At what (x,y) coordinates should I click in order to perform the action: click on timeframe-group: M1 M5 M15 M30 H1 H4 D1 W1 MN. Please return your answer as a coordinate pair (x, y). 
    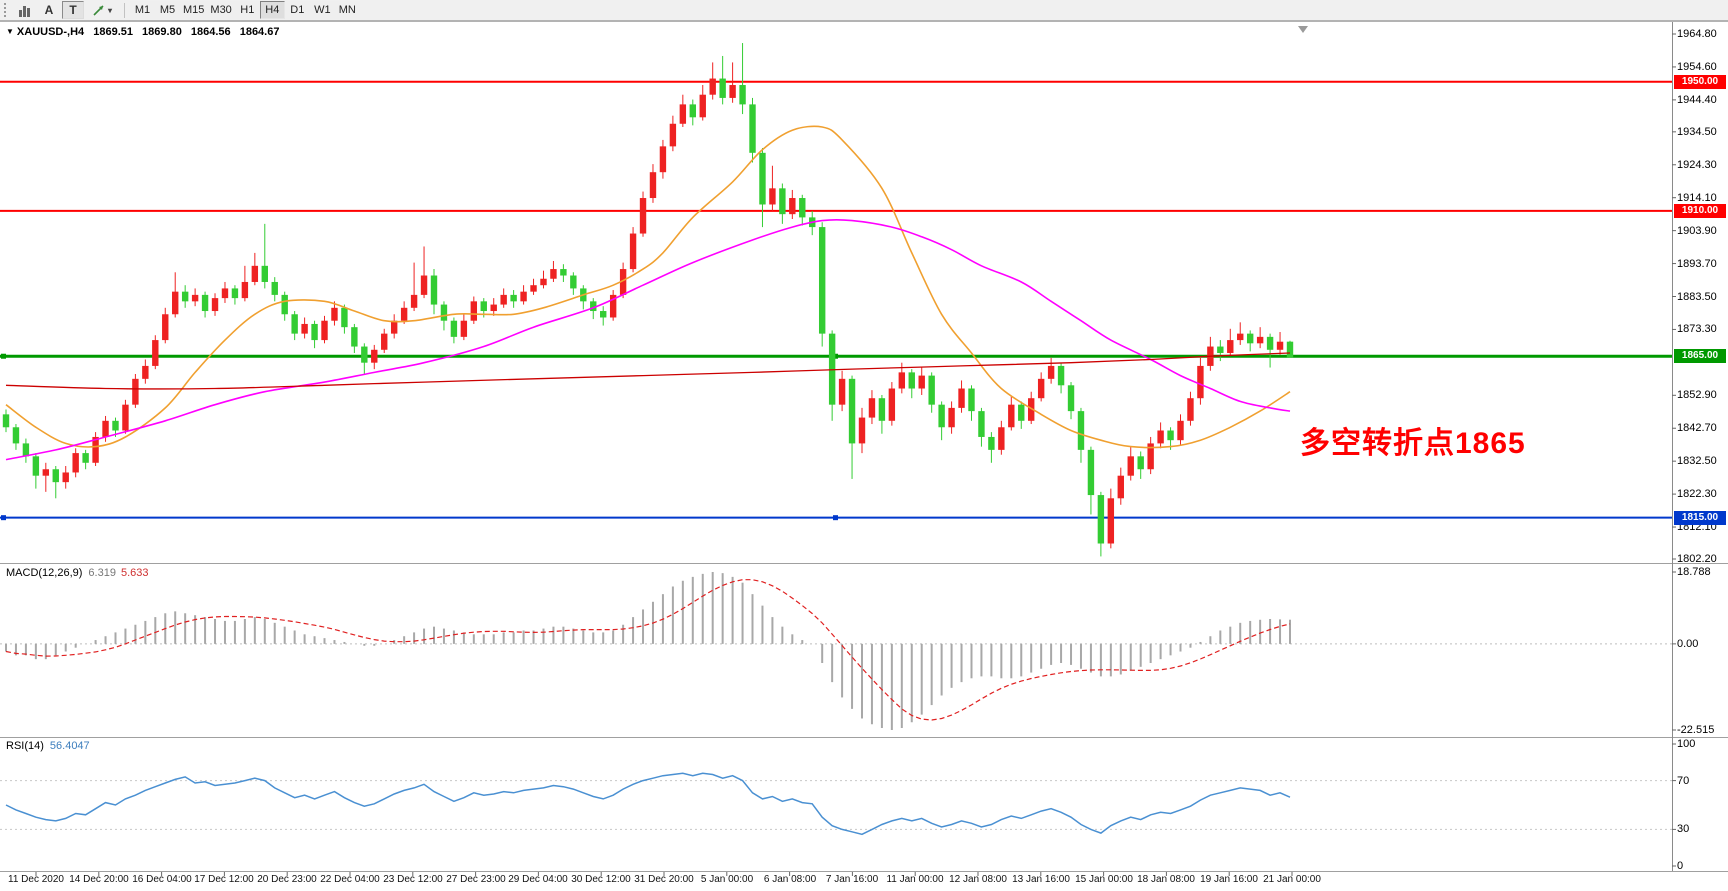
    Looking at the image, I should click on (245, 10).